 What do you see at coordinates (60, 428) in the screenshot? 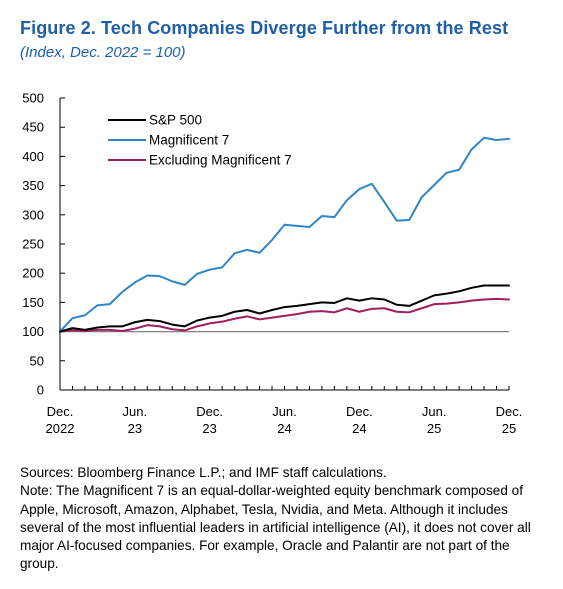
I see `x-tick-label-year: 2022` at bounding box center [60, 428].